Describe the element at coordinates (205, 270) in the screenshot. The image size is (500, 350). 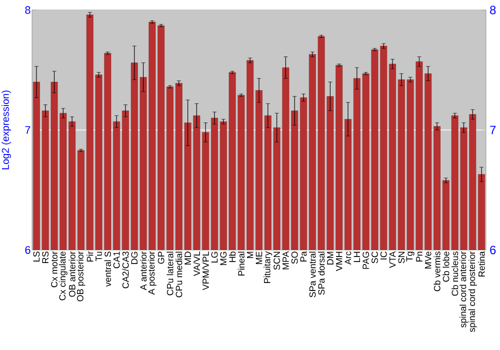
I see `x-tick-label: VPM/VPL` at that location.